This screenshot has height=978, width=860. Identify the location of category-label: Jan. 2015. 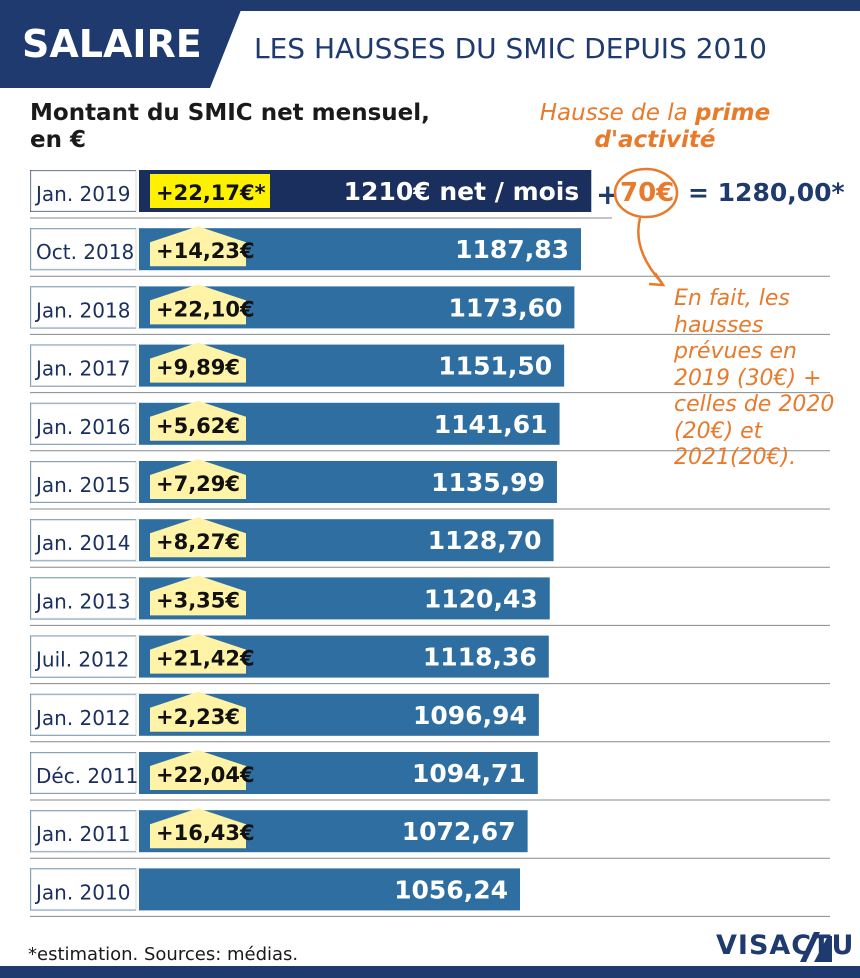
(82, 485).